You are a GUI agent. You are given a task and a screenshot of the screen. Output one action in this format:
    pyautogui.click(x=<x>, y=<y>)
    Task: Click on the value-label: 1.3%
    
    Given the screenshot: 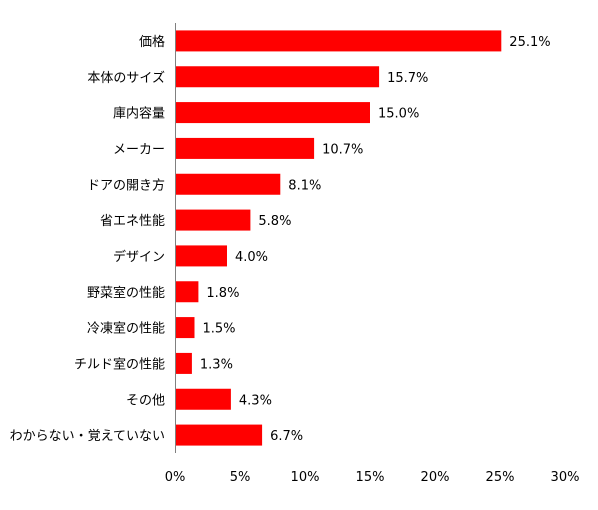 What is the action you would take?
    pyautogui.click(x=216, y=364)
    